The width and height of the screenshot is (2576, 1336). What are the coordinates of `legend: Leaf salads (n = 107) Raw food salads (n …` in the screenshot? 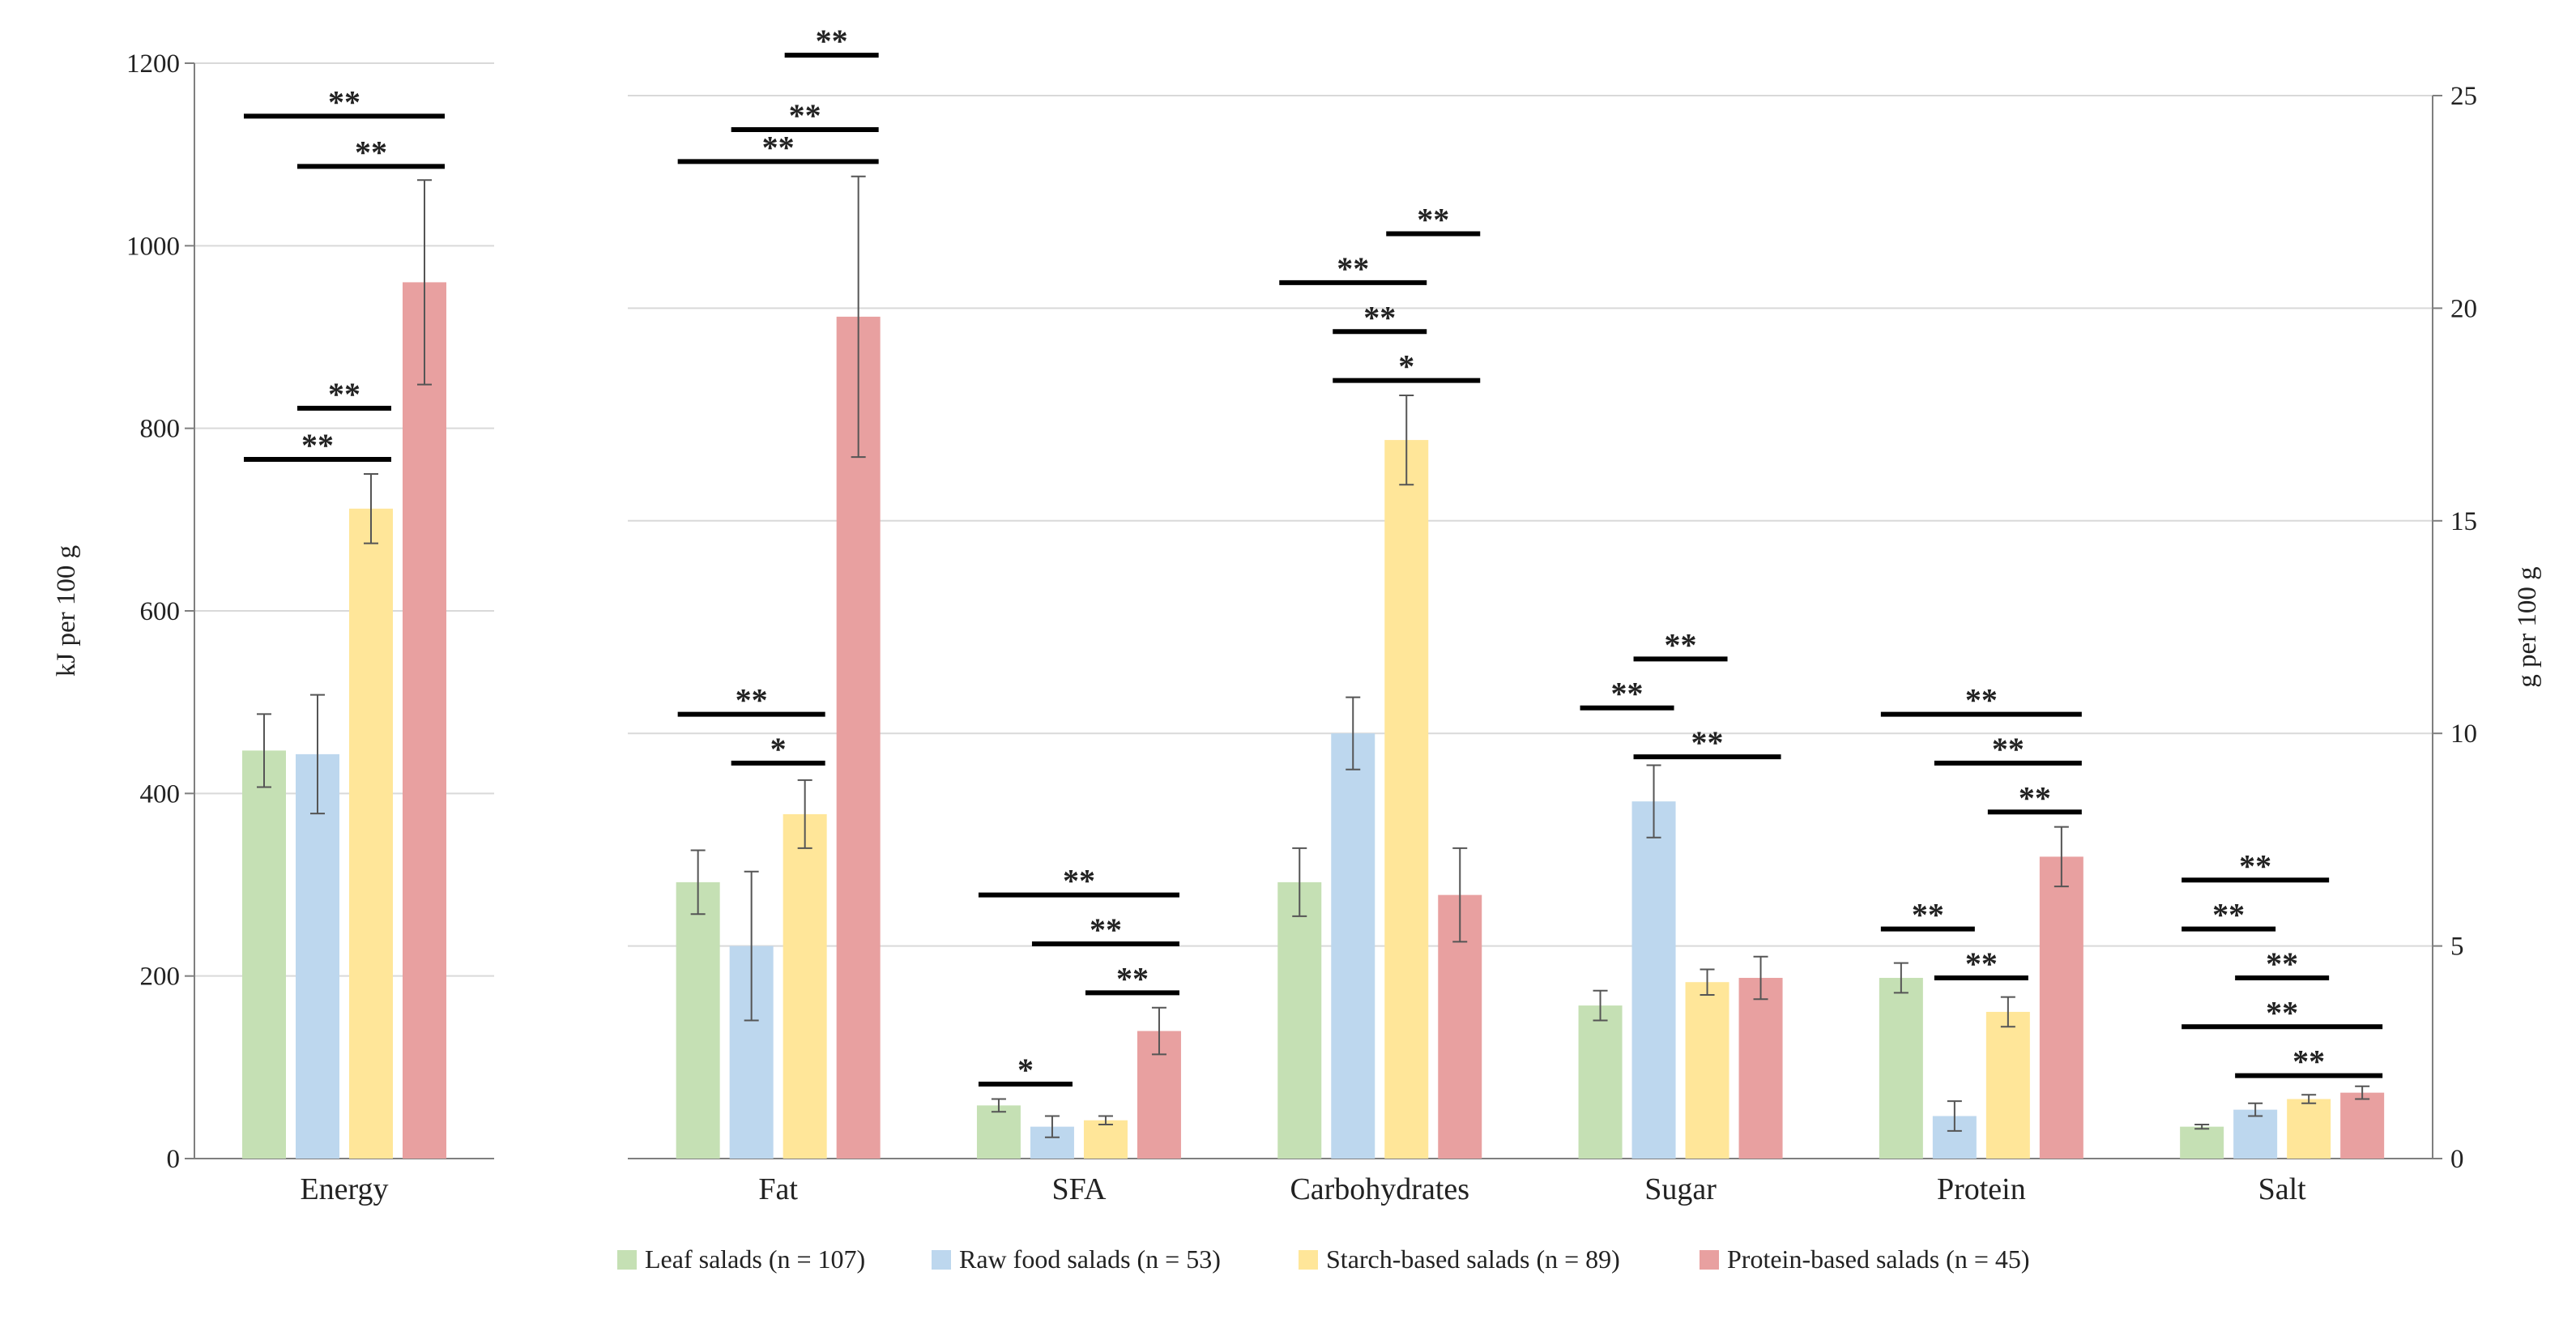 It's located at (1323, 1259).